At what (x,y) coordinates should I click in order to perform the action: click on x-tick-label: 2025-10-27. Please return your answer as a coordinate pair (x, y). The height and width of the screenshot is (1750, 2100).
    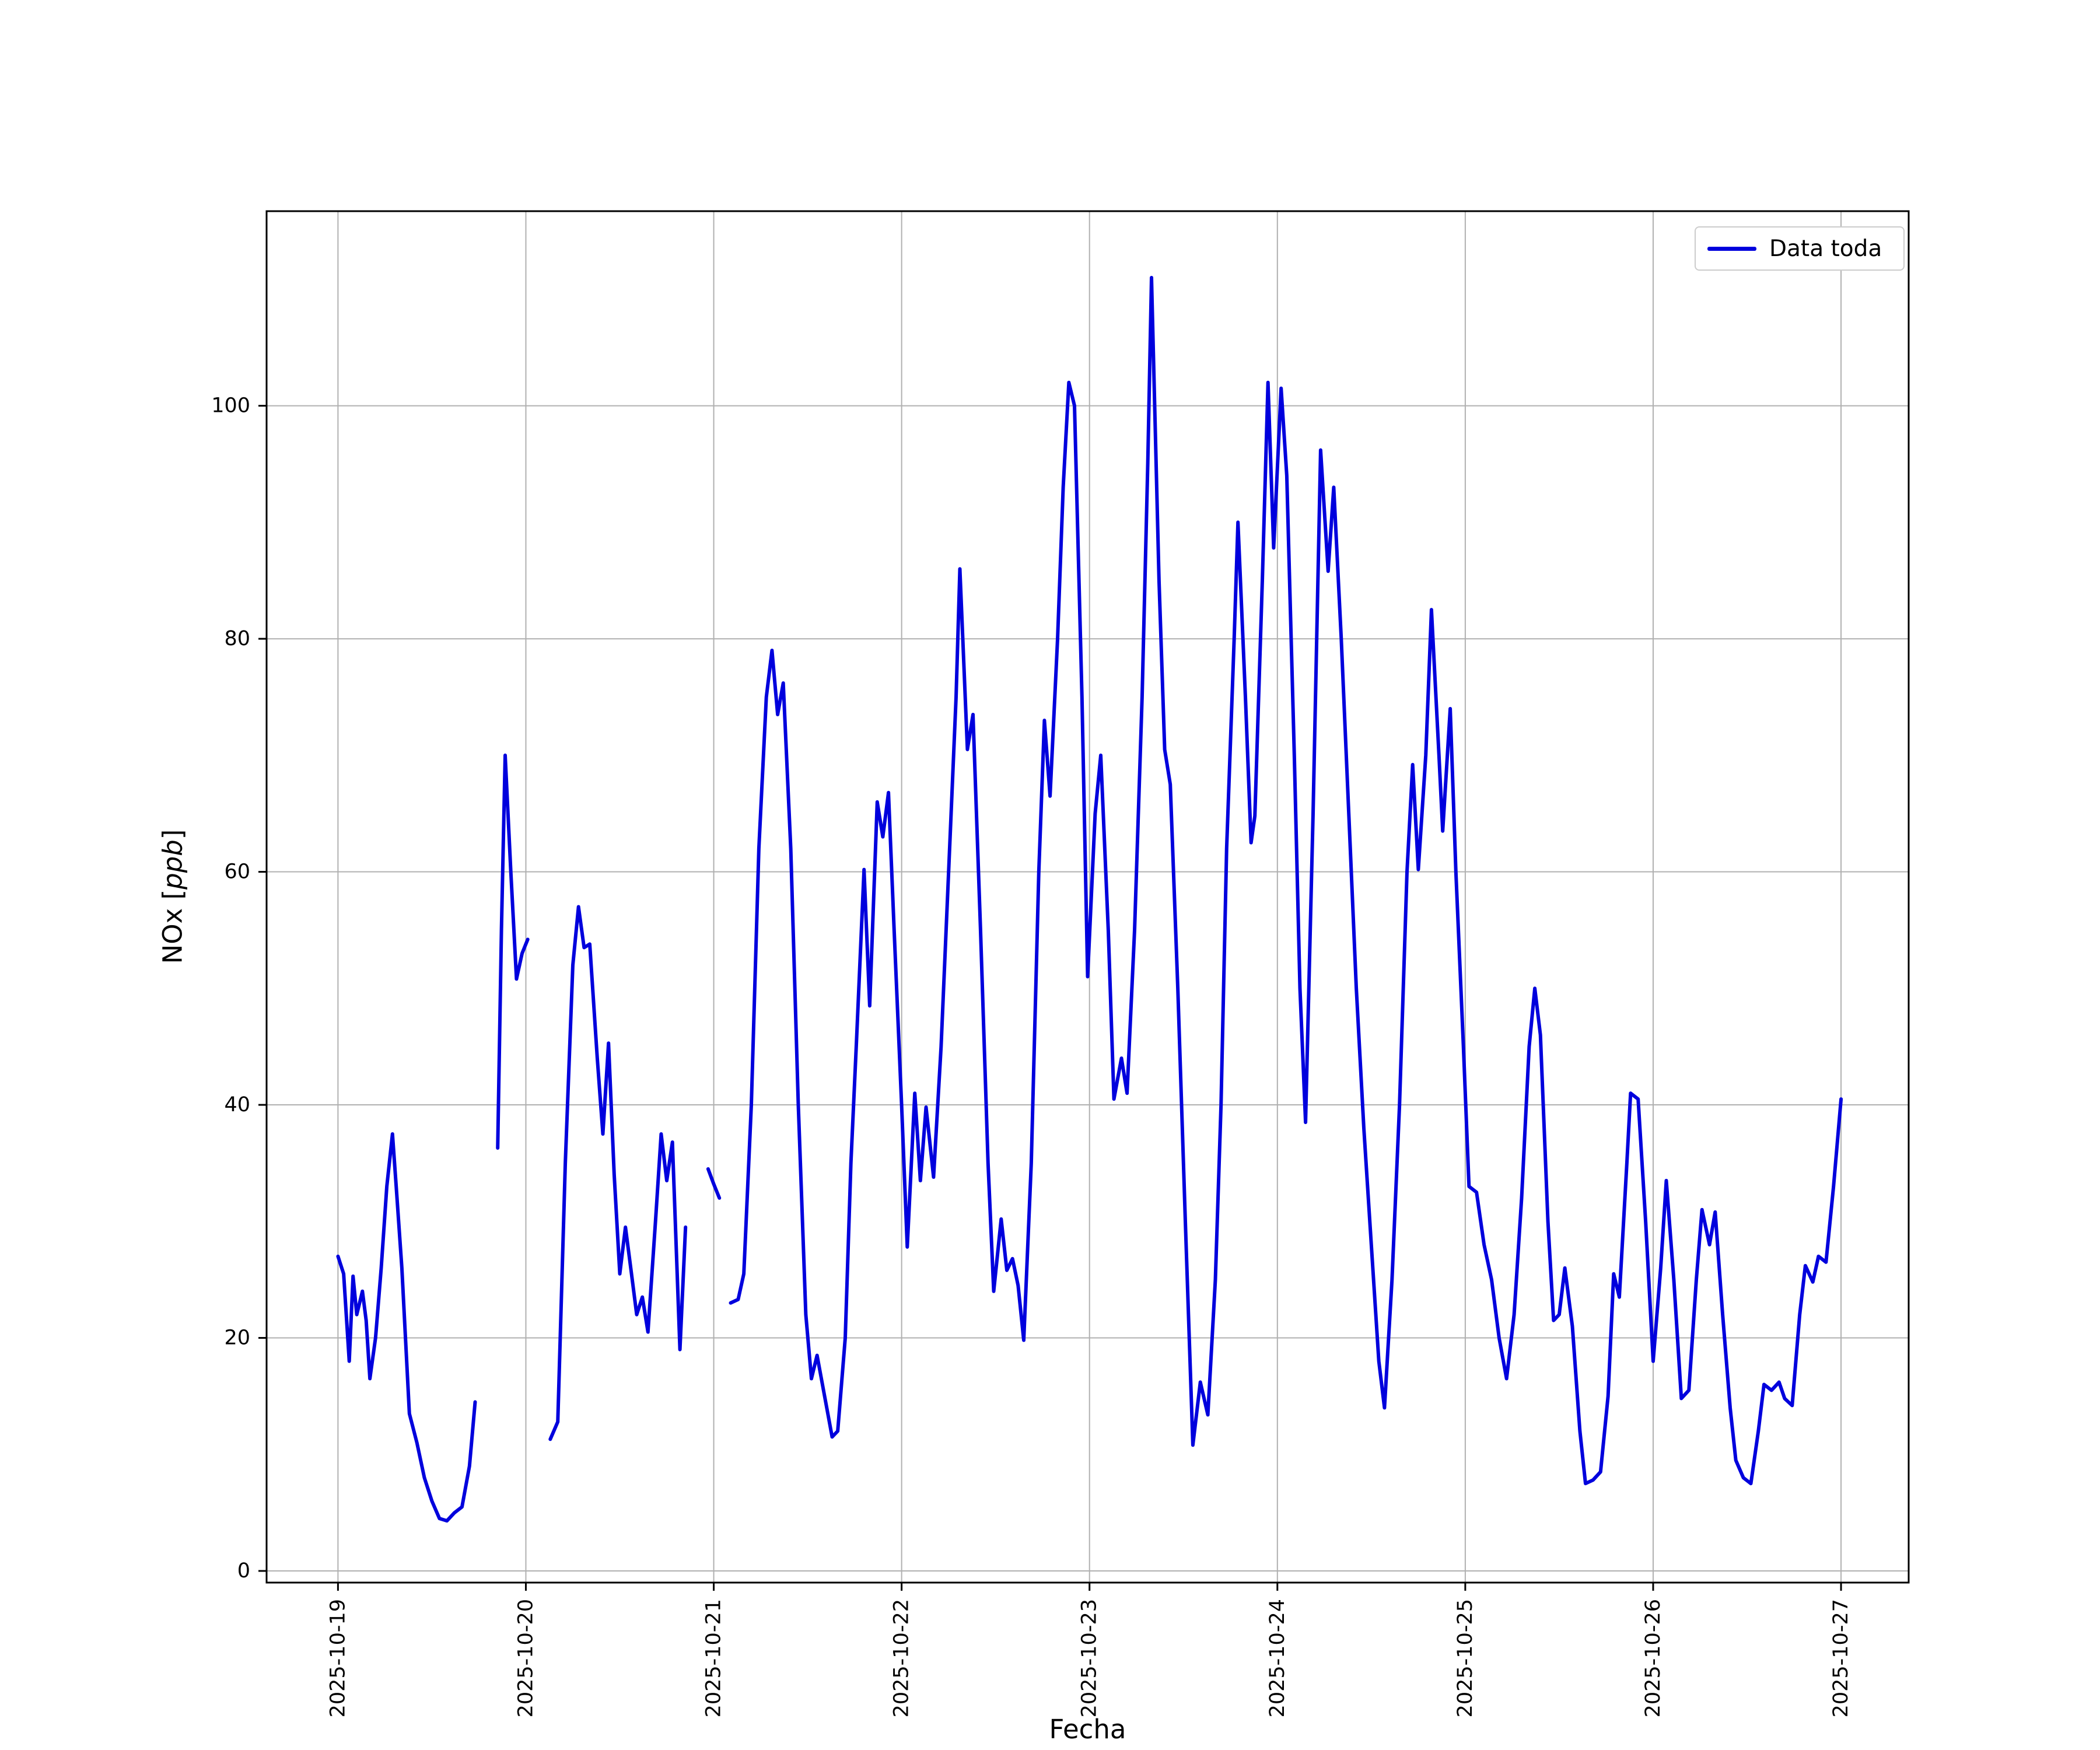
    Looking at the image, I should click on (1841, 1658).